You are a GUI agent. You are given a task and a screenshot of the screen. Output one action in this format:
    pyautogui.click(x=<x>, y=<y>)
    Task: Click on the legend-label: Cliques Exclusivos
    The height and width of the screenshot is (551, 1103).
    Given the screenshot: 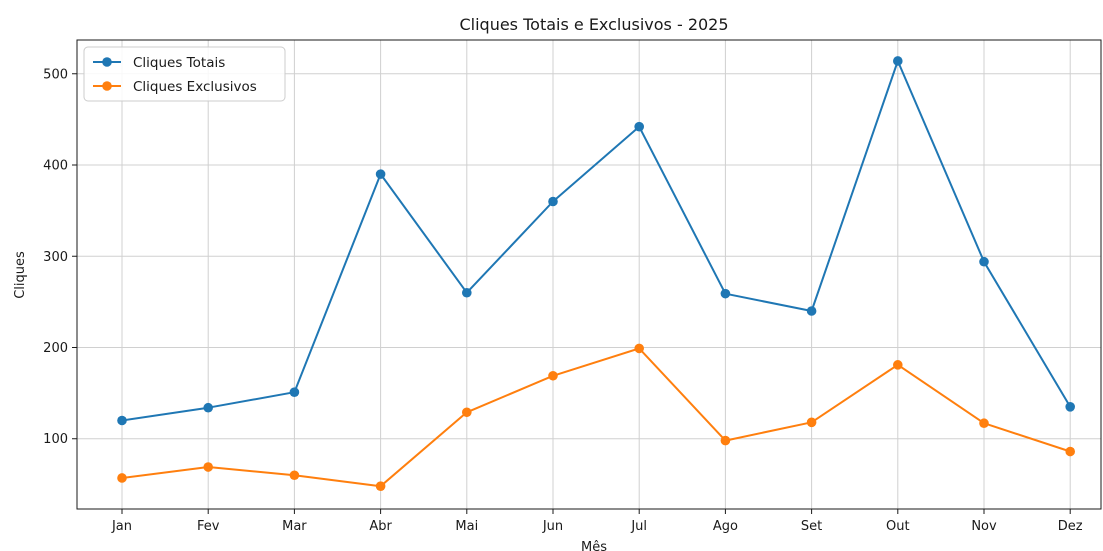 What is the action you would take?
    pyautogui.click(x=195, y=87)
    